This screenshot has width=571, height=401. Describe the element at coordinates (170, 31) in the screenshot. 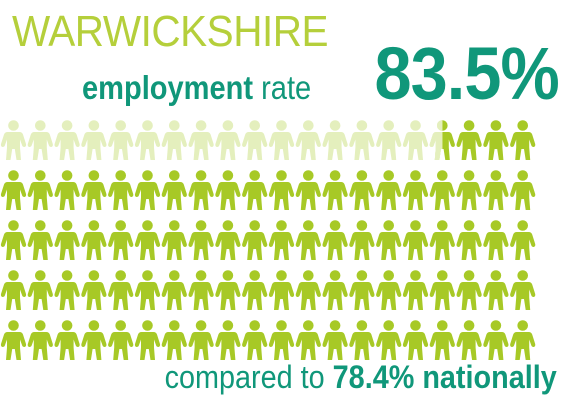

I see `region-title: WARWICKSHIRE` at that location.